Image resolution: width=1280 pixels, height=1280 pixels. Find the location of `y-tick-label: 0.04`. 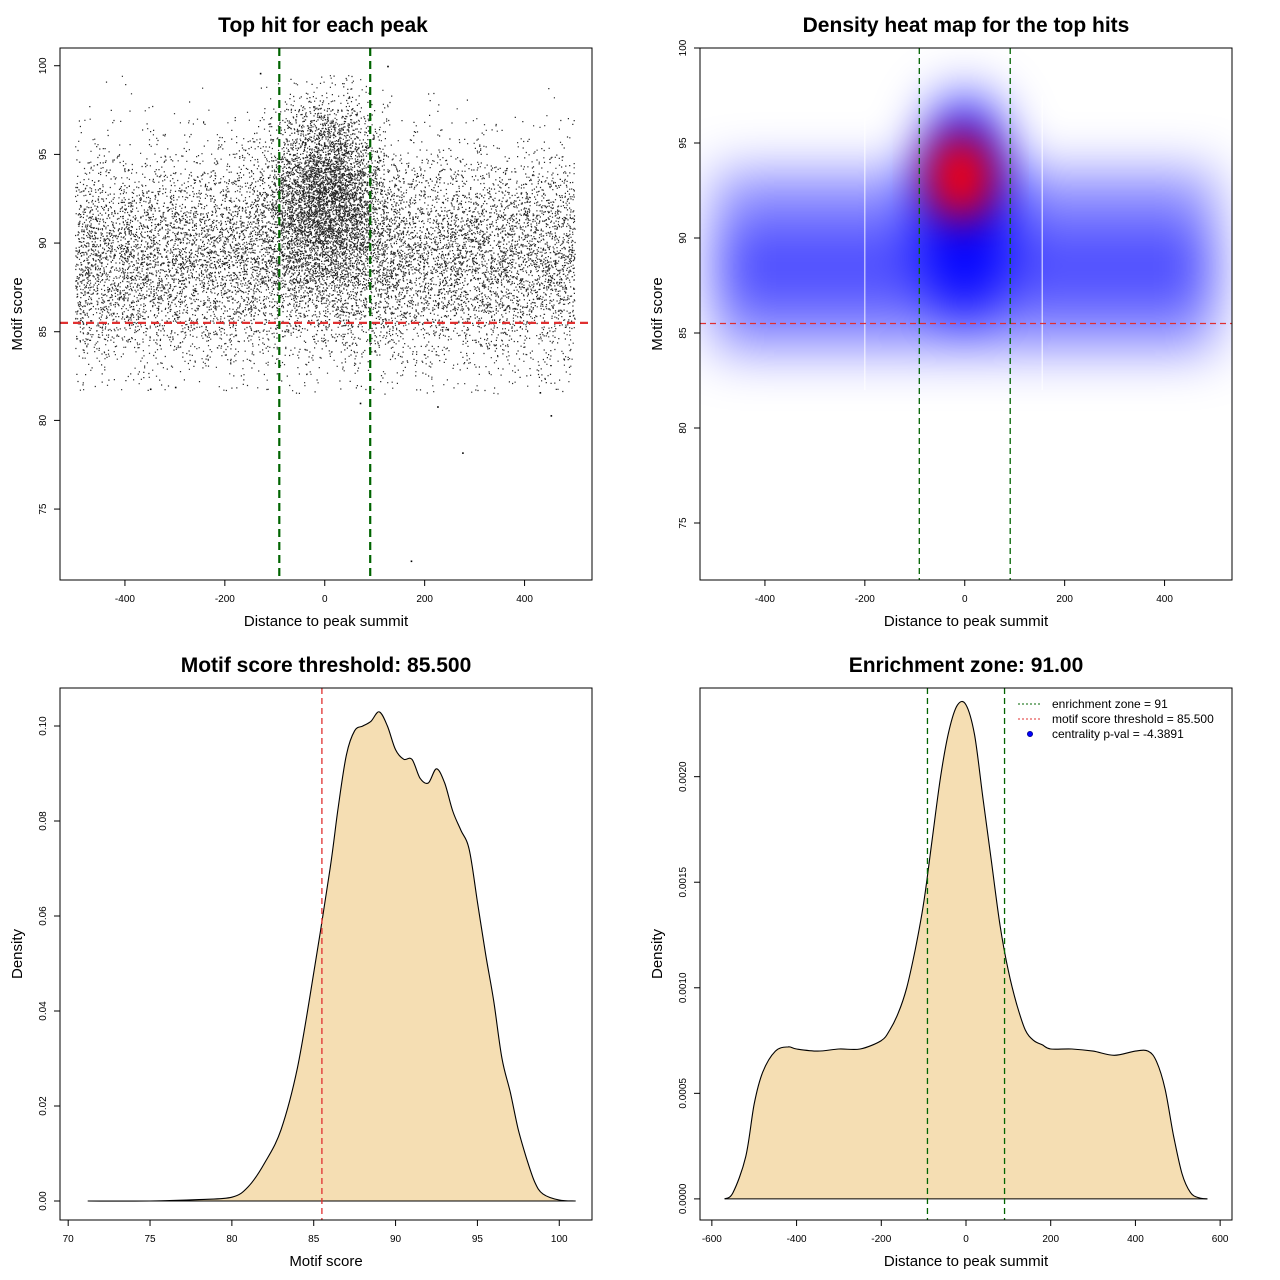

y-tick-label: 0.04 is located at coordinates (43, 1011).